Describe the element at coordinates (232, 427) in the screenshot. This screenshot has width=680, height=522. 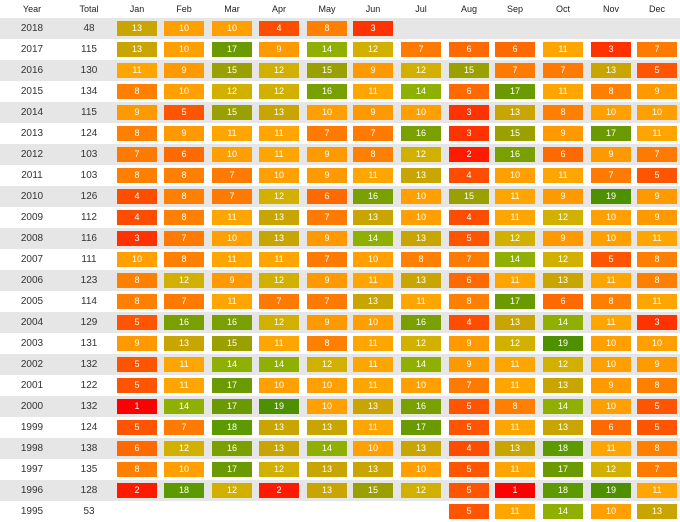
I see `month-cell: 18` at that location.